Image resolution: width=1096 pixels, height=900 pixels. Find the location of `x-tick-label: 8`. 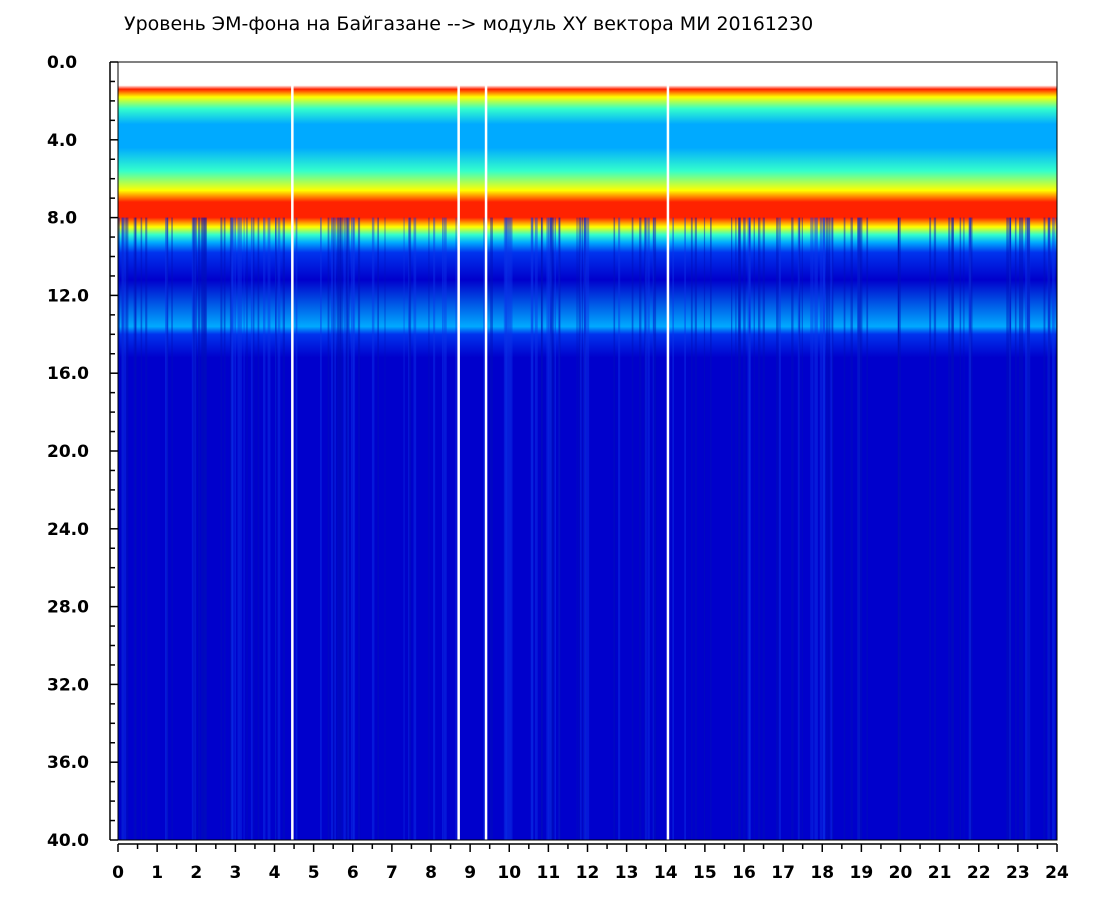

x-tick-label: 8 is located at coordinates (431, 873).